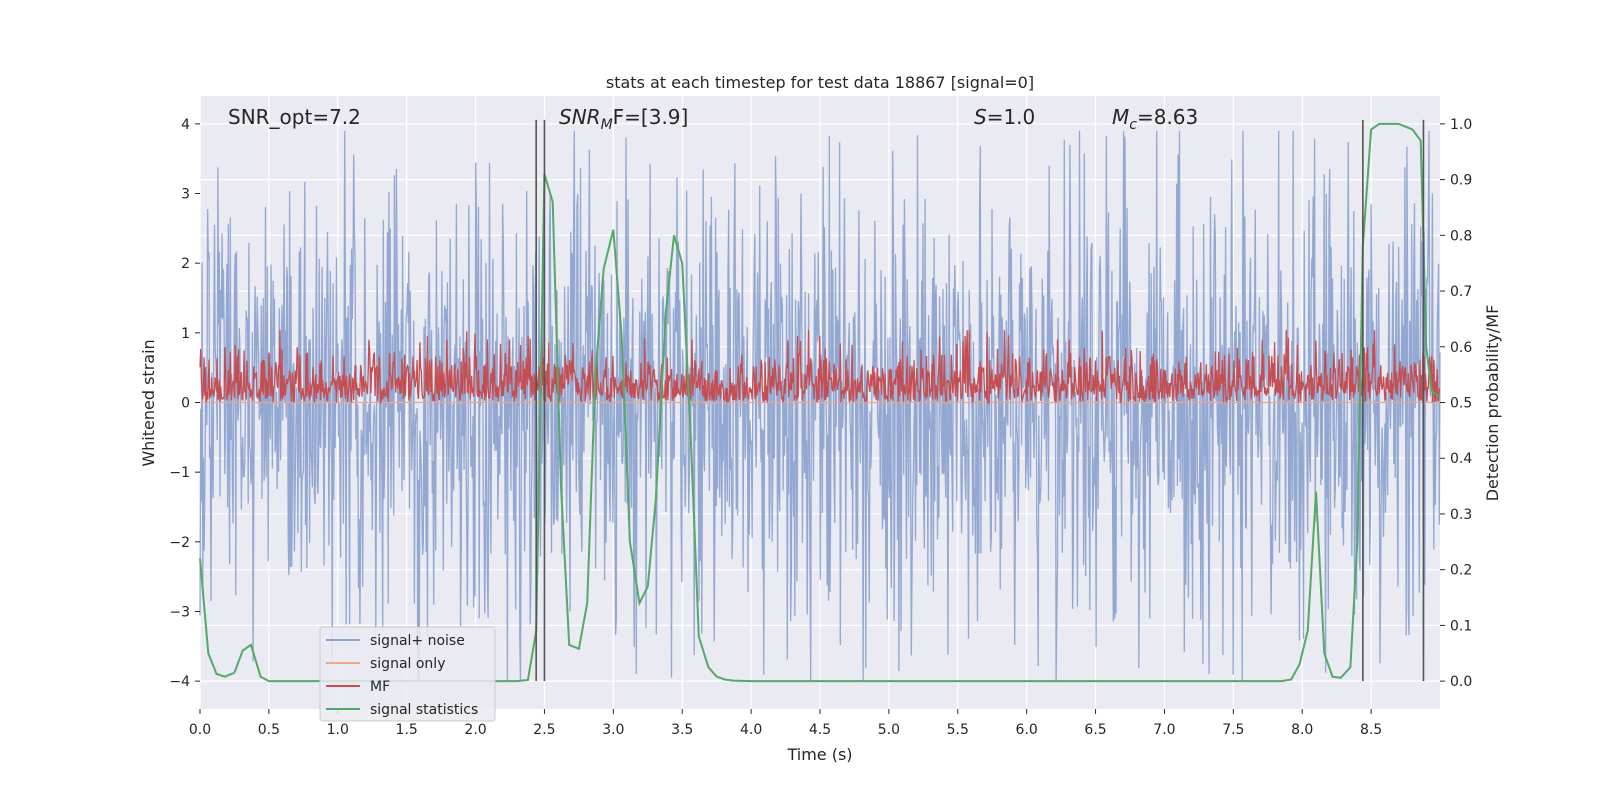  Describe the element at coordinates (179, 682) in the screenshot. I see `y-left-tick-label-0: −4` at that location.